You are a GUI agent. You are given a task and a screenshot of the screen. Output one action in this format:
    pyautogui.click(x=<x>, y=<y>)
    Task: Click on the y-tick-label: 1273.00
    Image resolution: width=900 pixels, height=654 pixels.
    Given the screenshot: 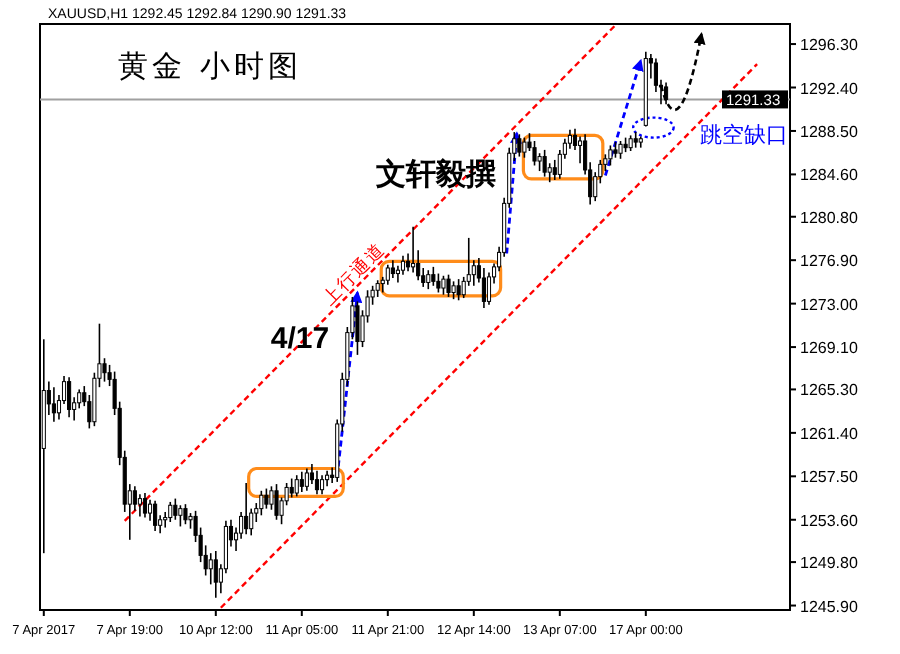 What is the action you would take?
    pyautogui.click(x=829, y=304)
    